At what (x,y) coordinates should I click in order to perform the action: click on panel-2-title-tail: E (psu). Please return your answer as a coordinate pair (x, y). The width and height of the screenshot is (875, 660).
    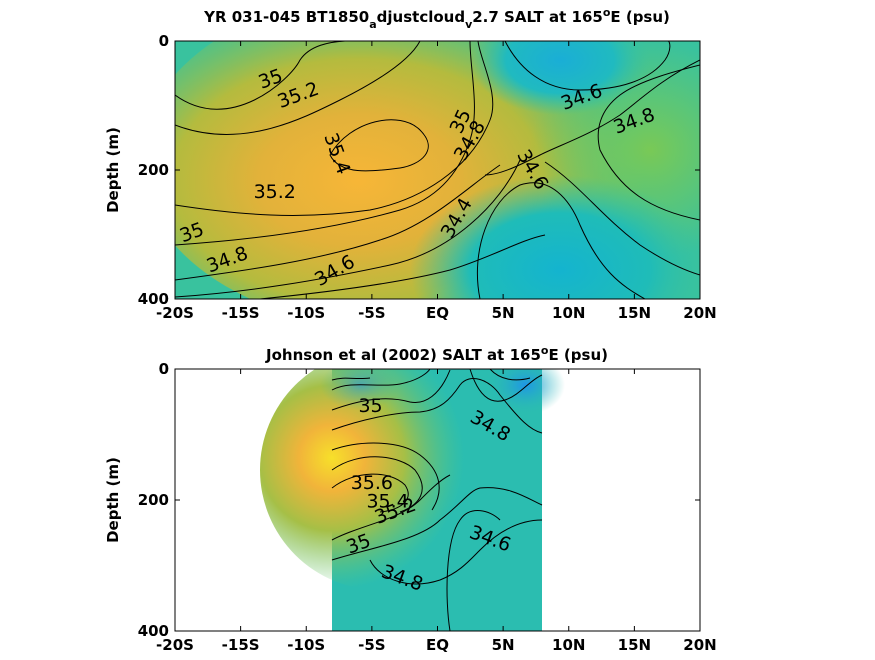
    Looking at the image, I should click on (578, 355).